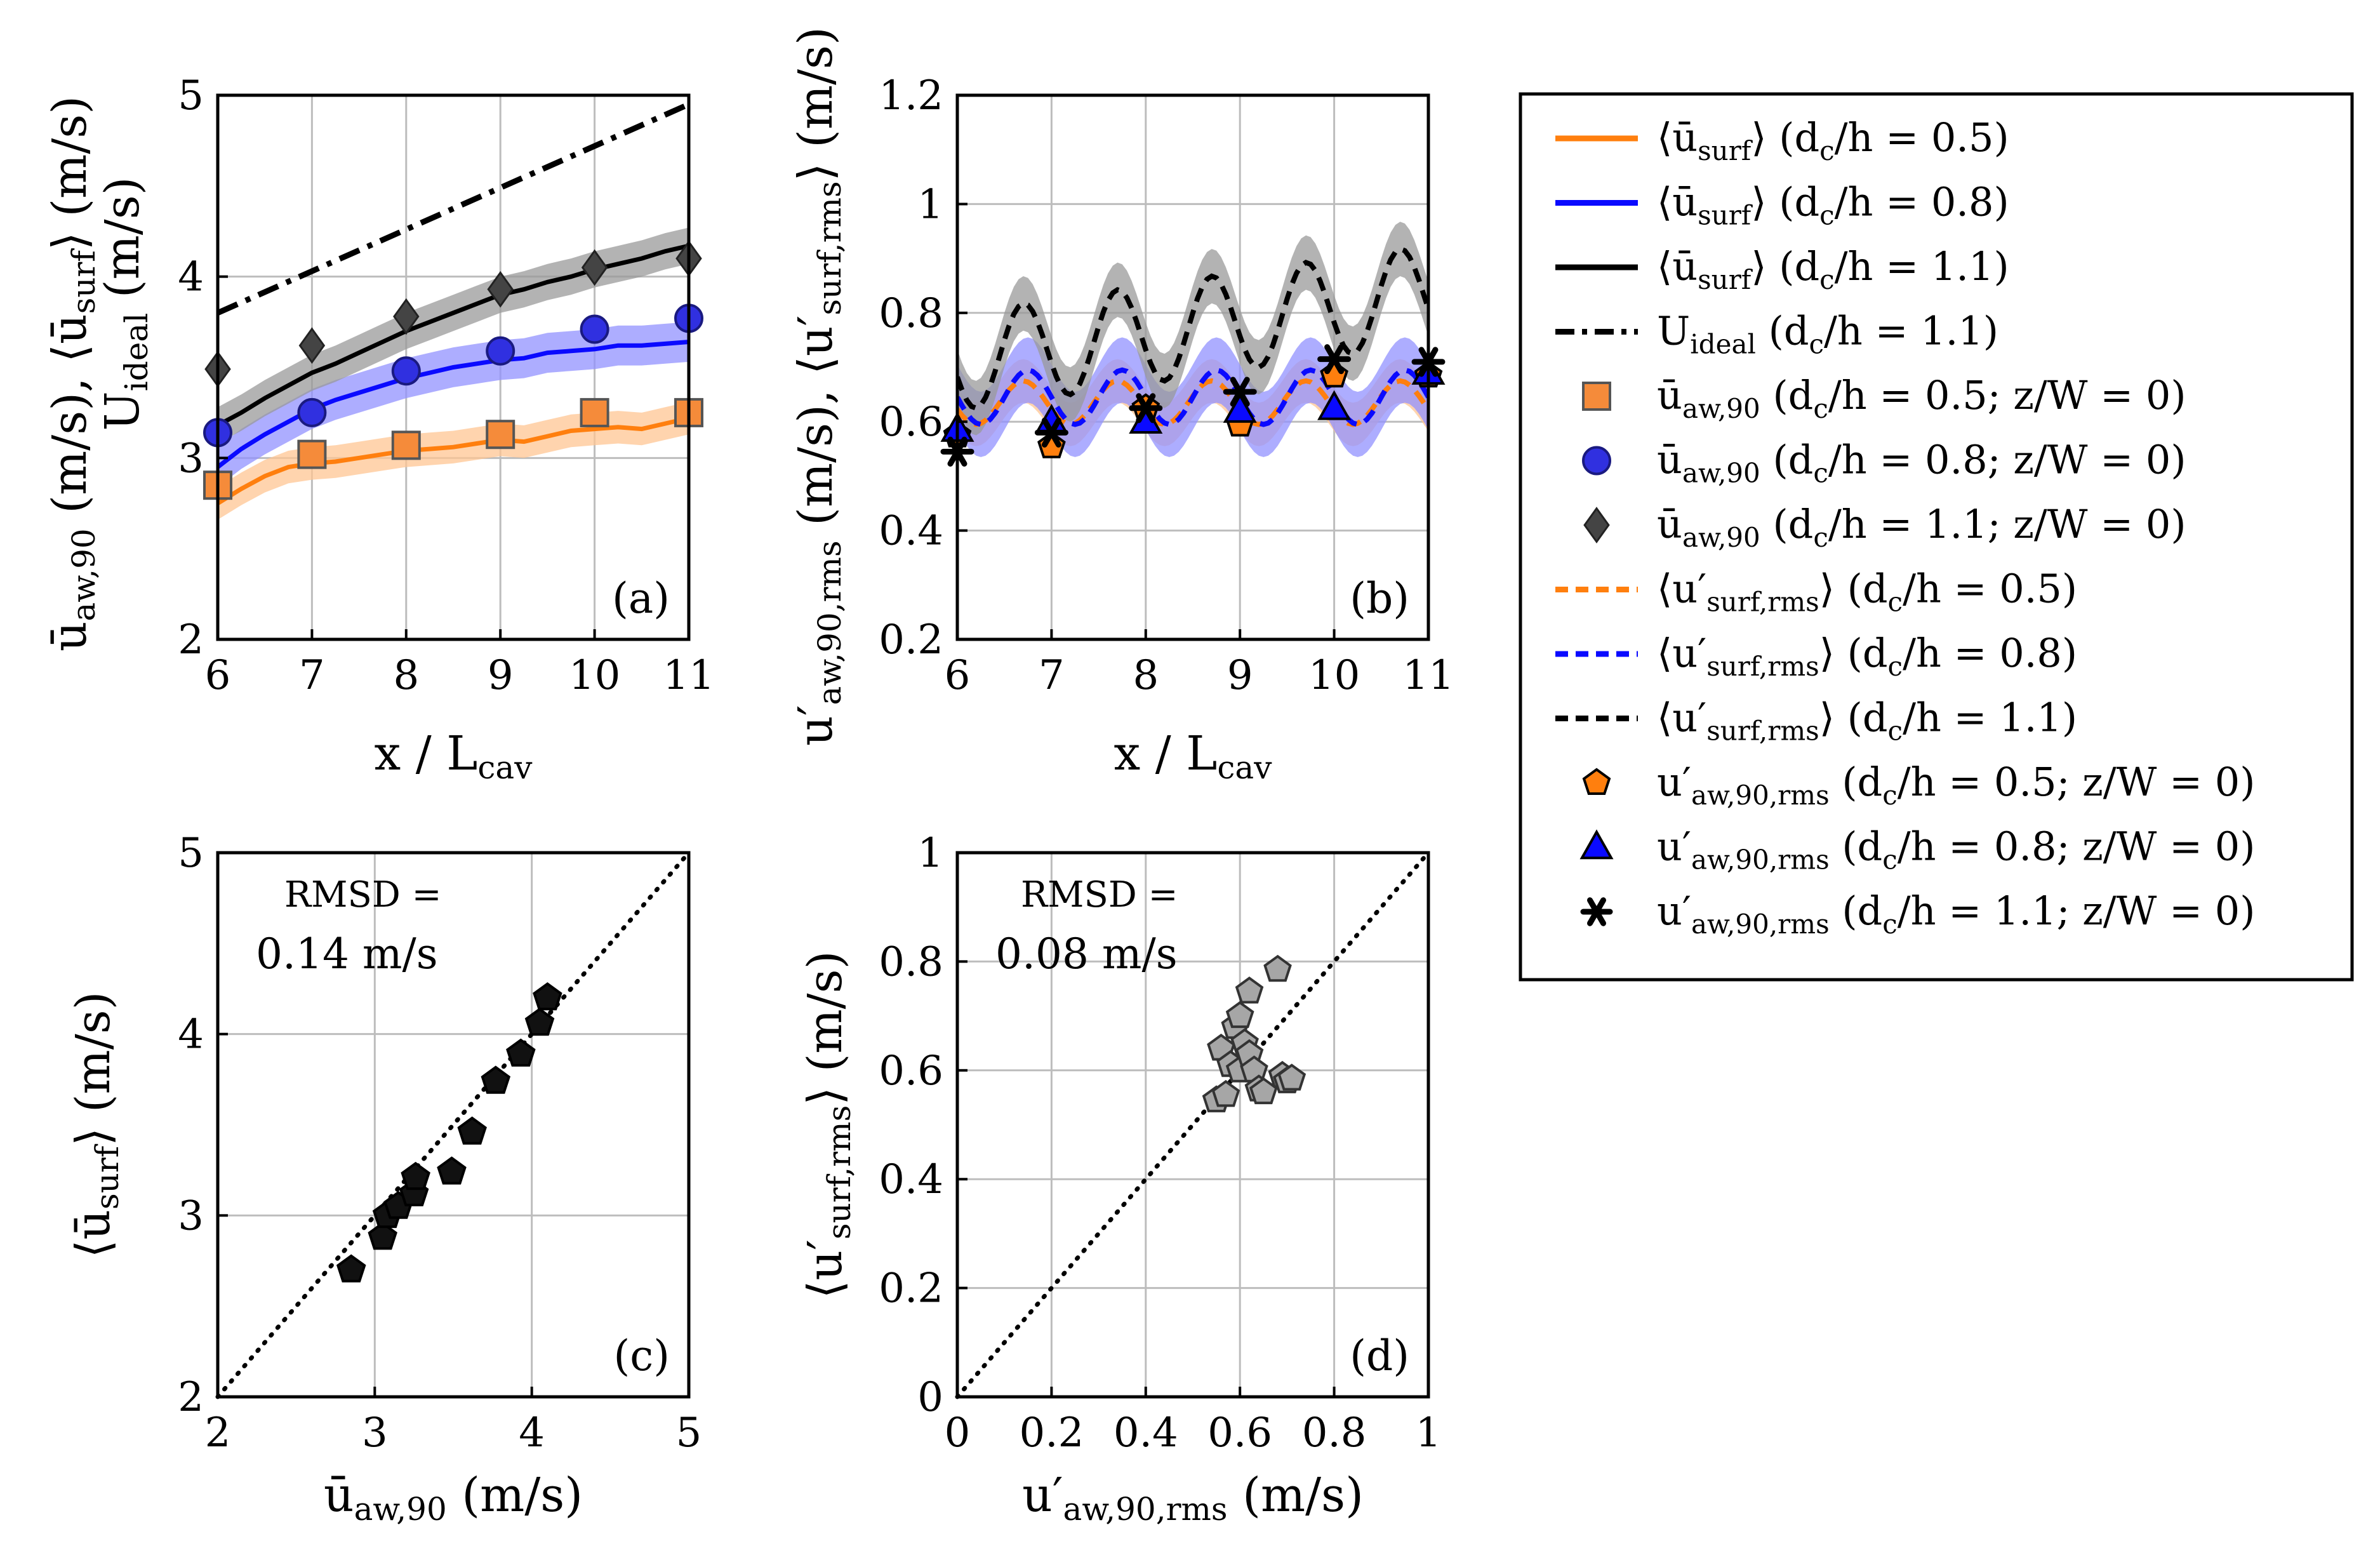 Image resolution: width=2380 pixels, height=1560 pixels. What do you see at coordinates (1867, 721) in the screenshot?
I see `legend-label: ⟨u′surf,rms⟩ (dc/h = 1.1)` at bounding box center [1867, 721].